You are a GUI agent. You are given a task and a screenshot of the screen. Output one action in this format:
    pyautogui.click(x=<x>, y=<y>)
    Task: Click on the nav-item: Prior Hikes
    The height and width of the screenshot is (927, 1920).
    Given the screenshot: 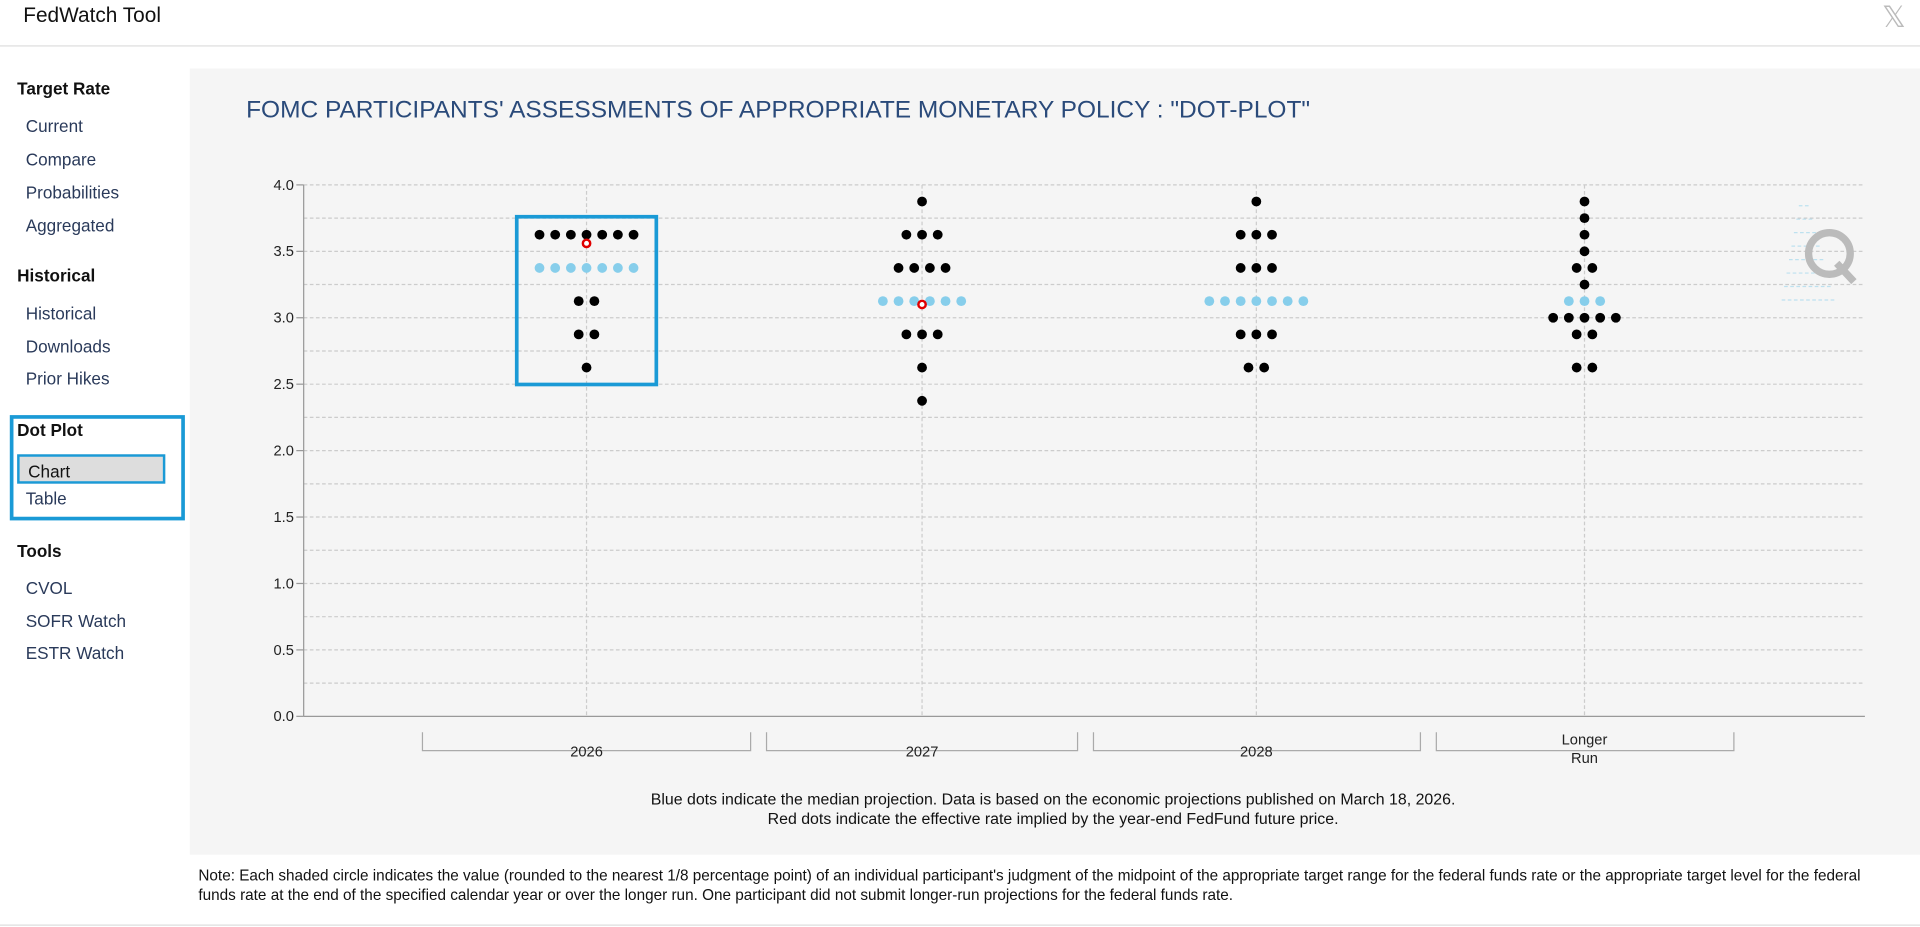 What is the action you would take?
    pyautogui.click(x=67, y=378)
    